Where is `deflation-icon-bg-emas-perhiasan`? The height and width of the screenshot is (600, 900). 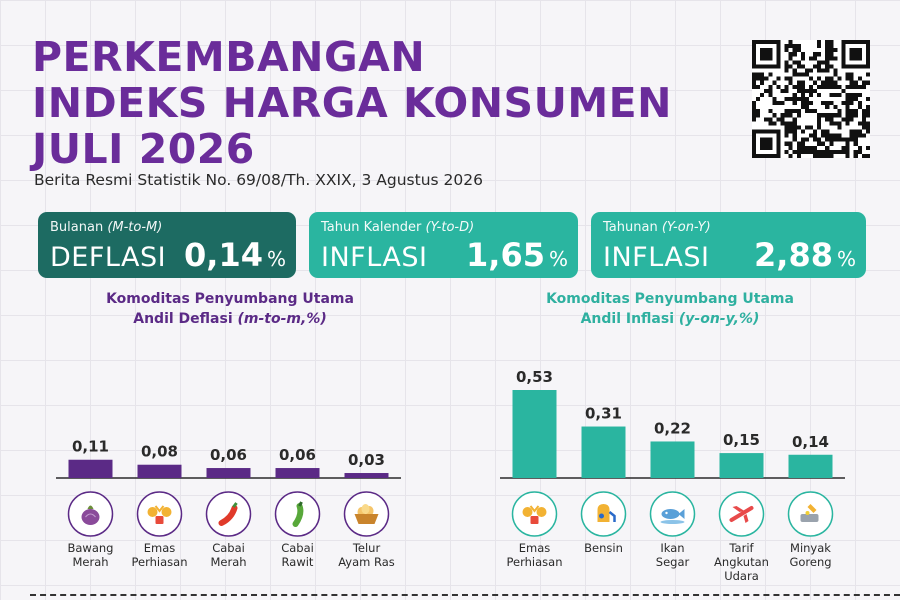 deflation-icon-bg-emas-perhiasan is located at coordinates (159, 514).